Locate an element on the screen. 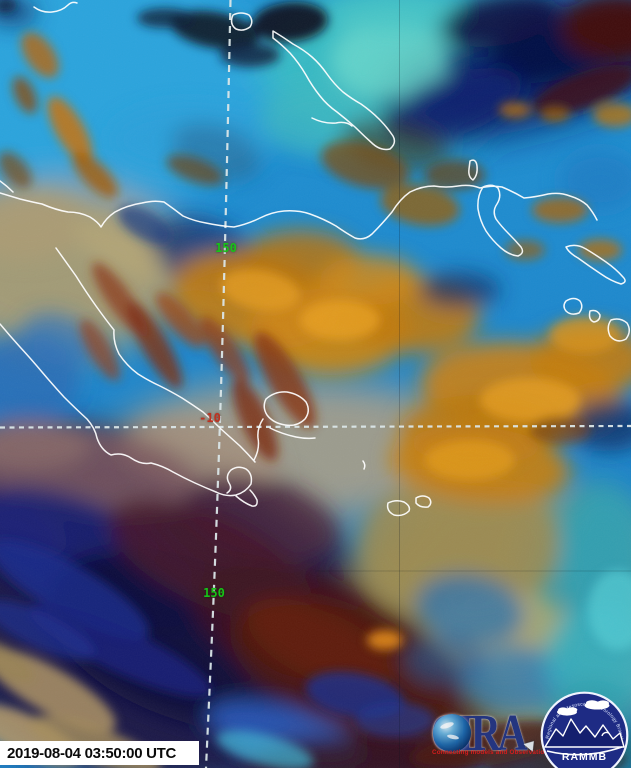  cloud-icon is located at coordinates (583, 708).